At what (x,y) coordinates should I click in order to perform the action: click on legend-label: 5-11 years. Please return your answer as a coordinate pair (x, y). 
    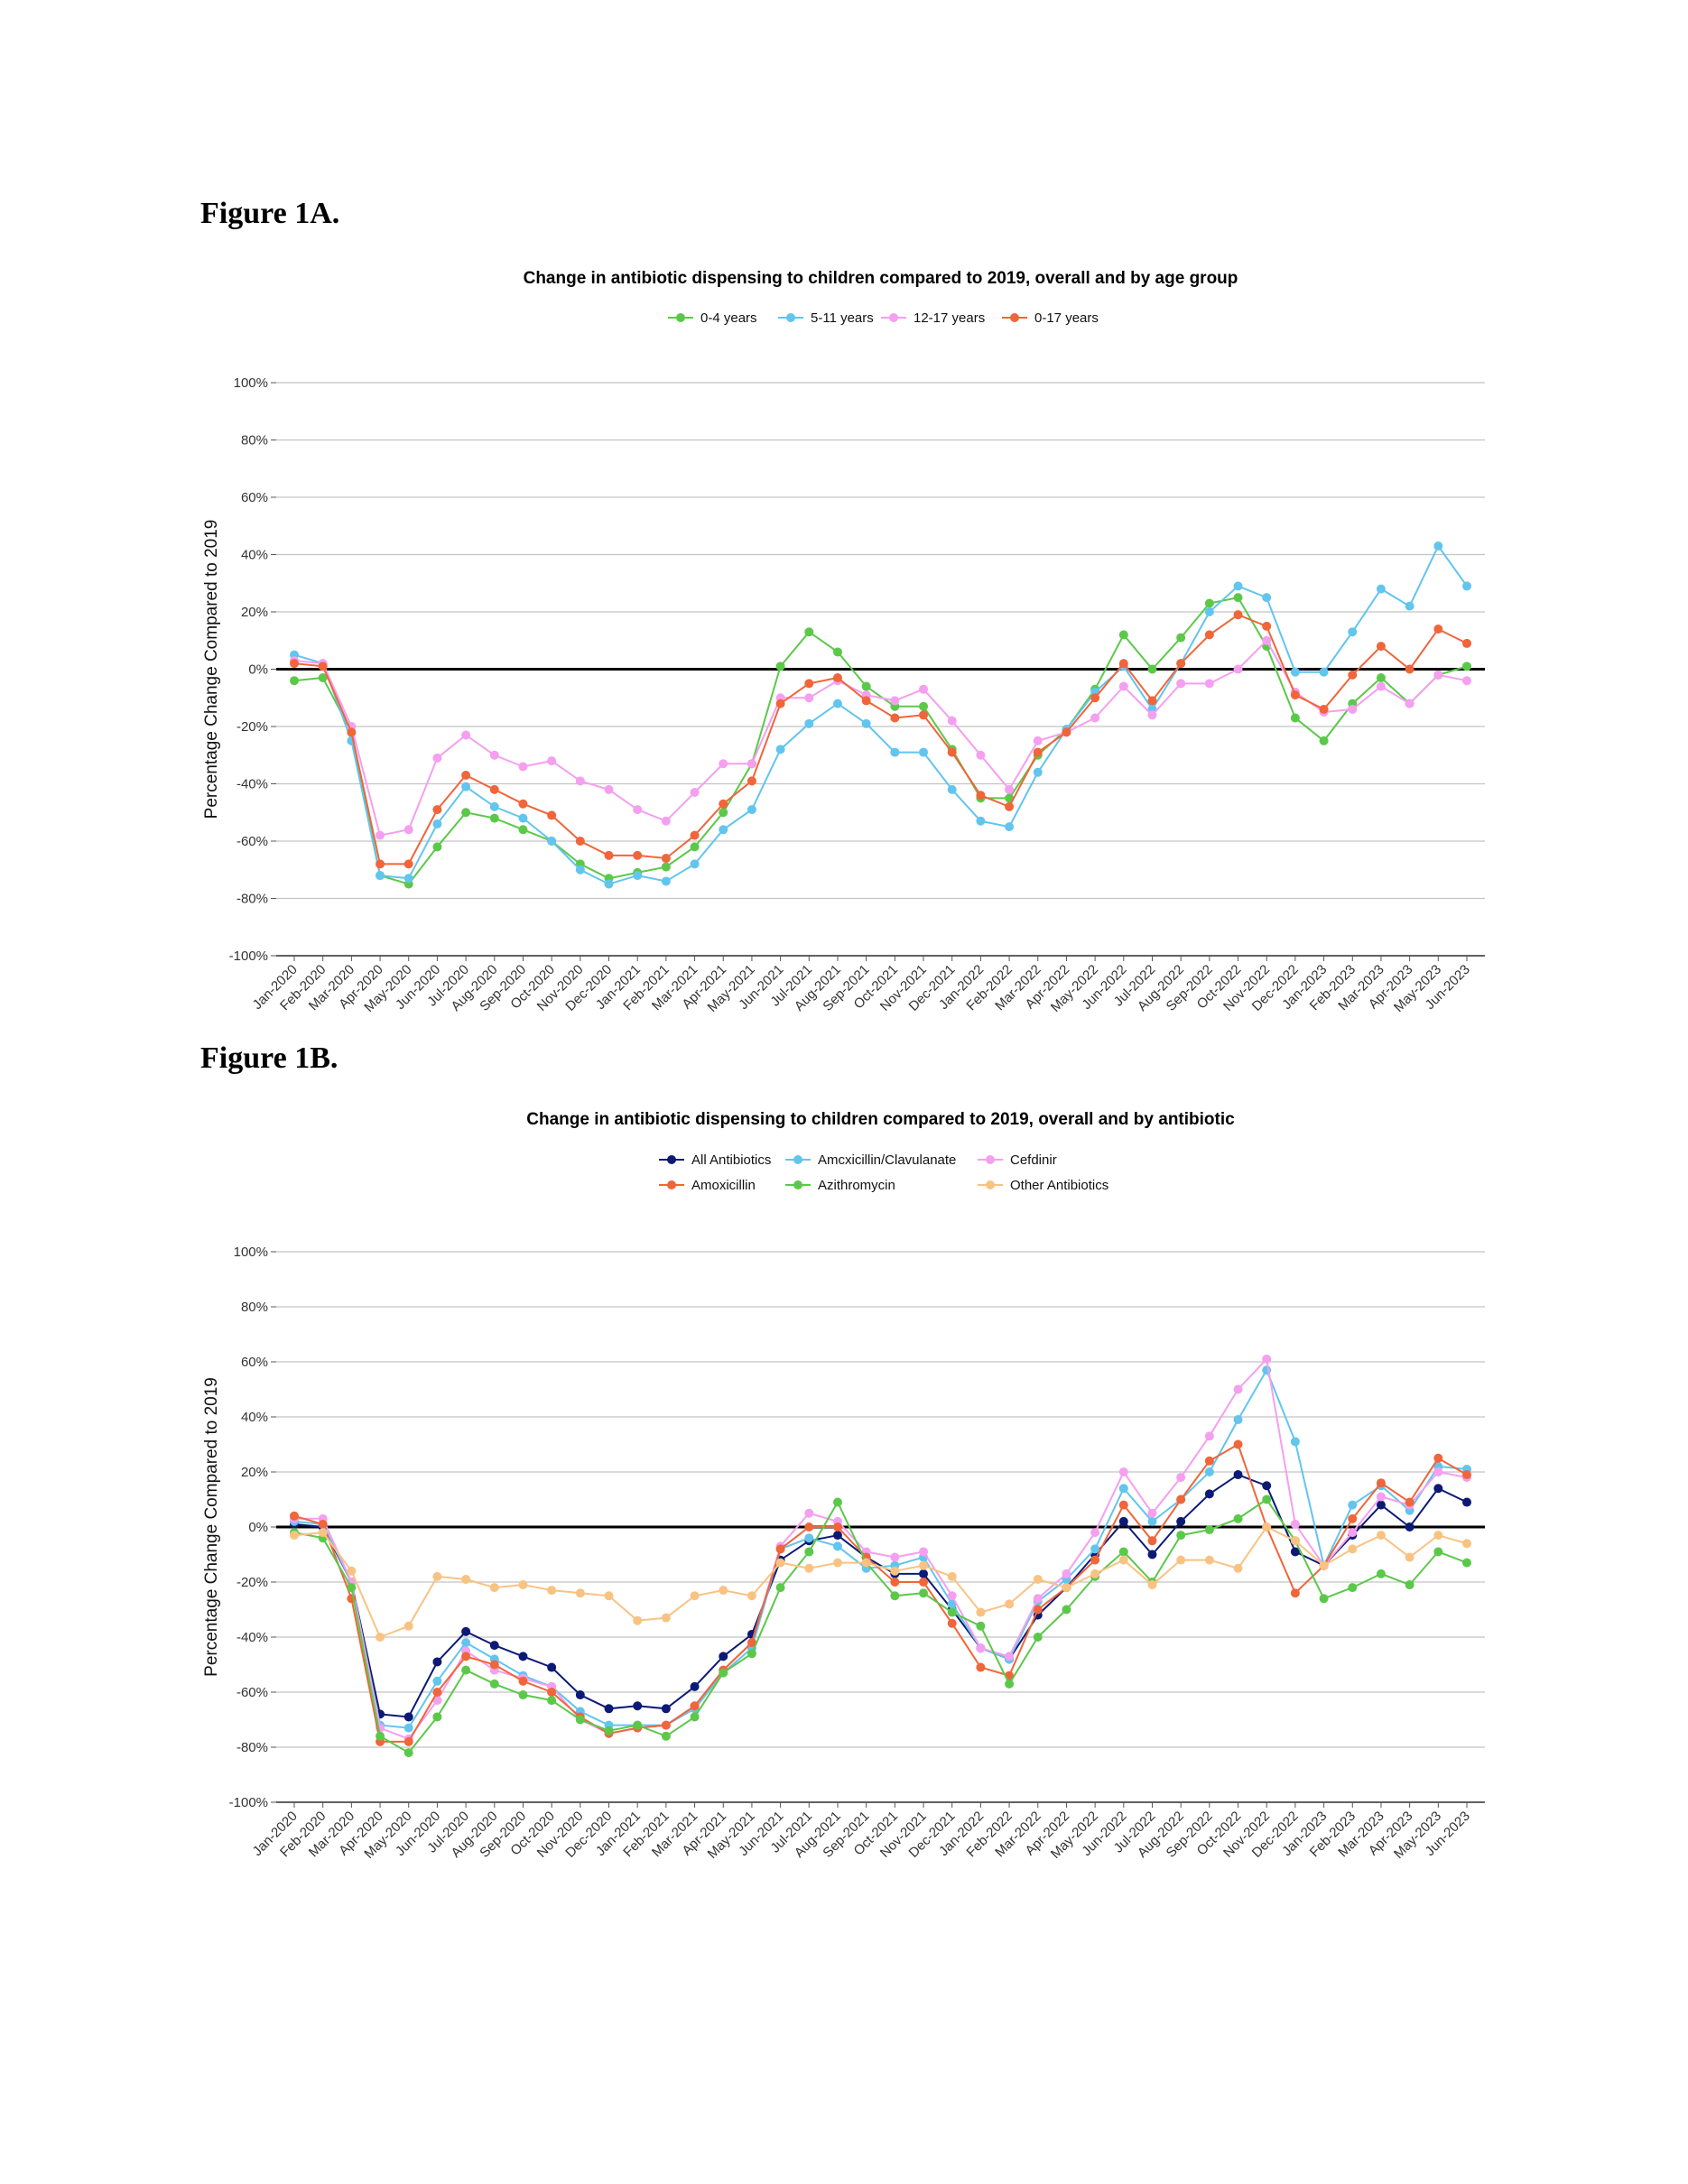
    Looking at the image, I should click on (843, 318).